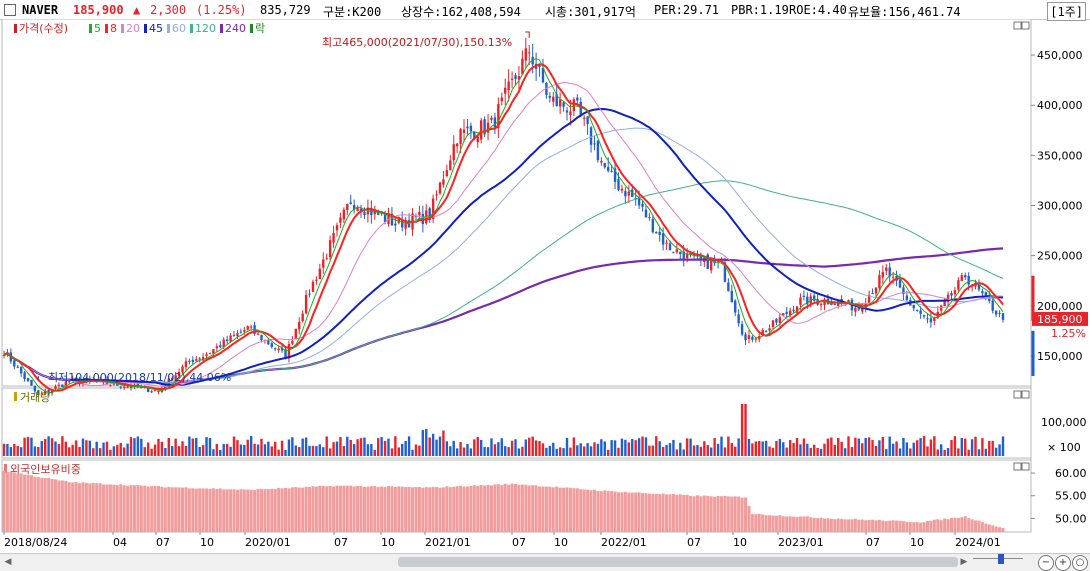 The width and height of the screenshot is (1090, 571). What do you see at coordinates (10, 10) in the screenshot?
I see `checkbox-icon` at bounding box center [10, 10].